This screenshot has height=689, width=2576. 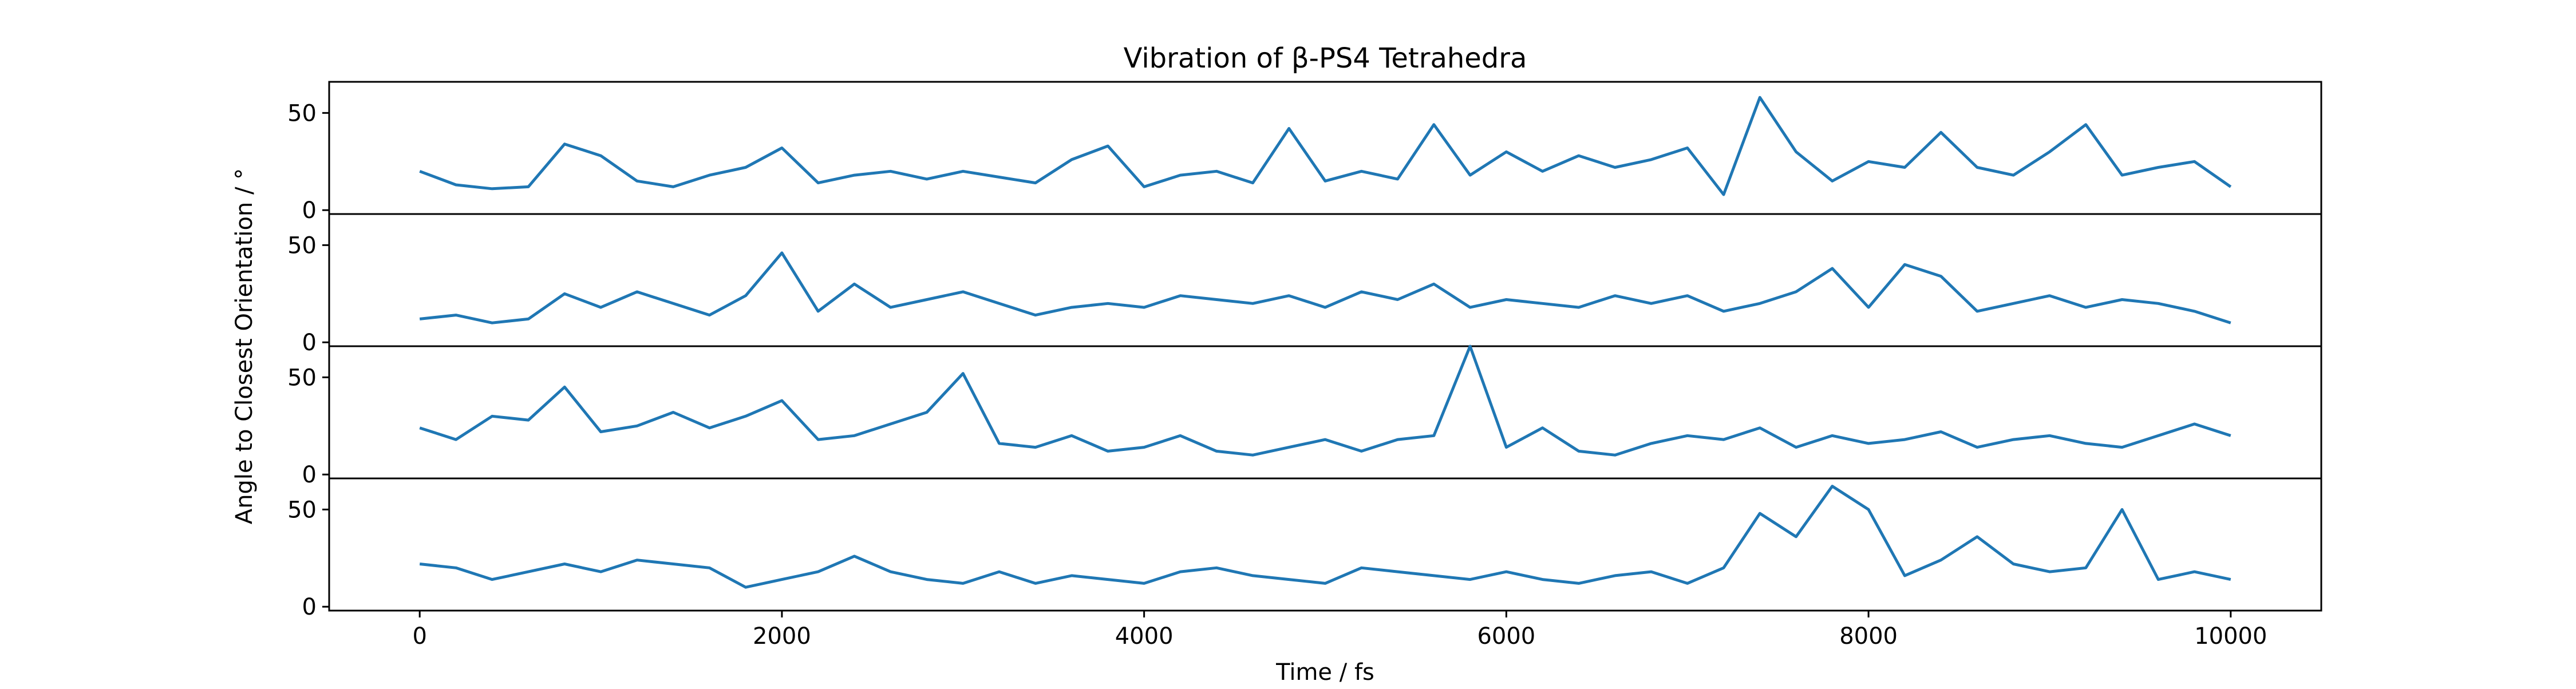 I want to click on x-tick-label: 8000, so click(x=1868, y=636).